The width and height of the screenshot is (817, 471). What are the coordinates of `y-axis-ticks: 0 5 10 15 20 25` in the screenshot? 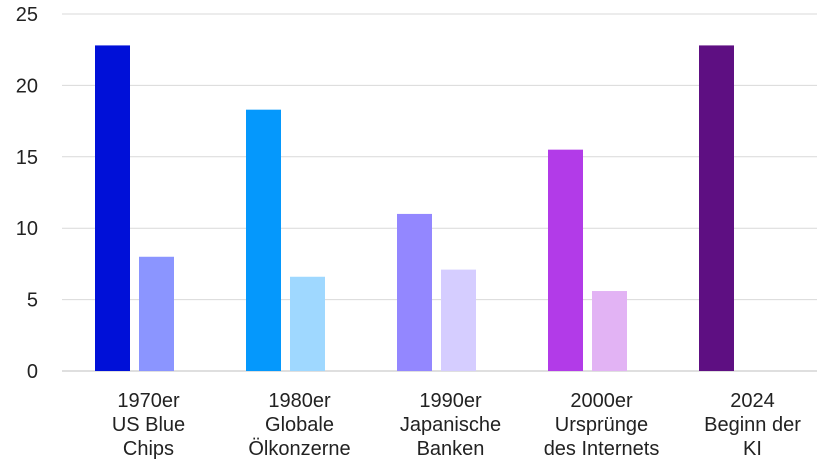 It's located at (27, 193).